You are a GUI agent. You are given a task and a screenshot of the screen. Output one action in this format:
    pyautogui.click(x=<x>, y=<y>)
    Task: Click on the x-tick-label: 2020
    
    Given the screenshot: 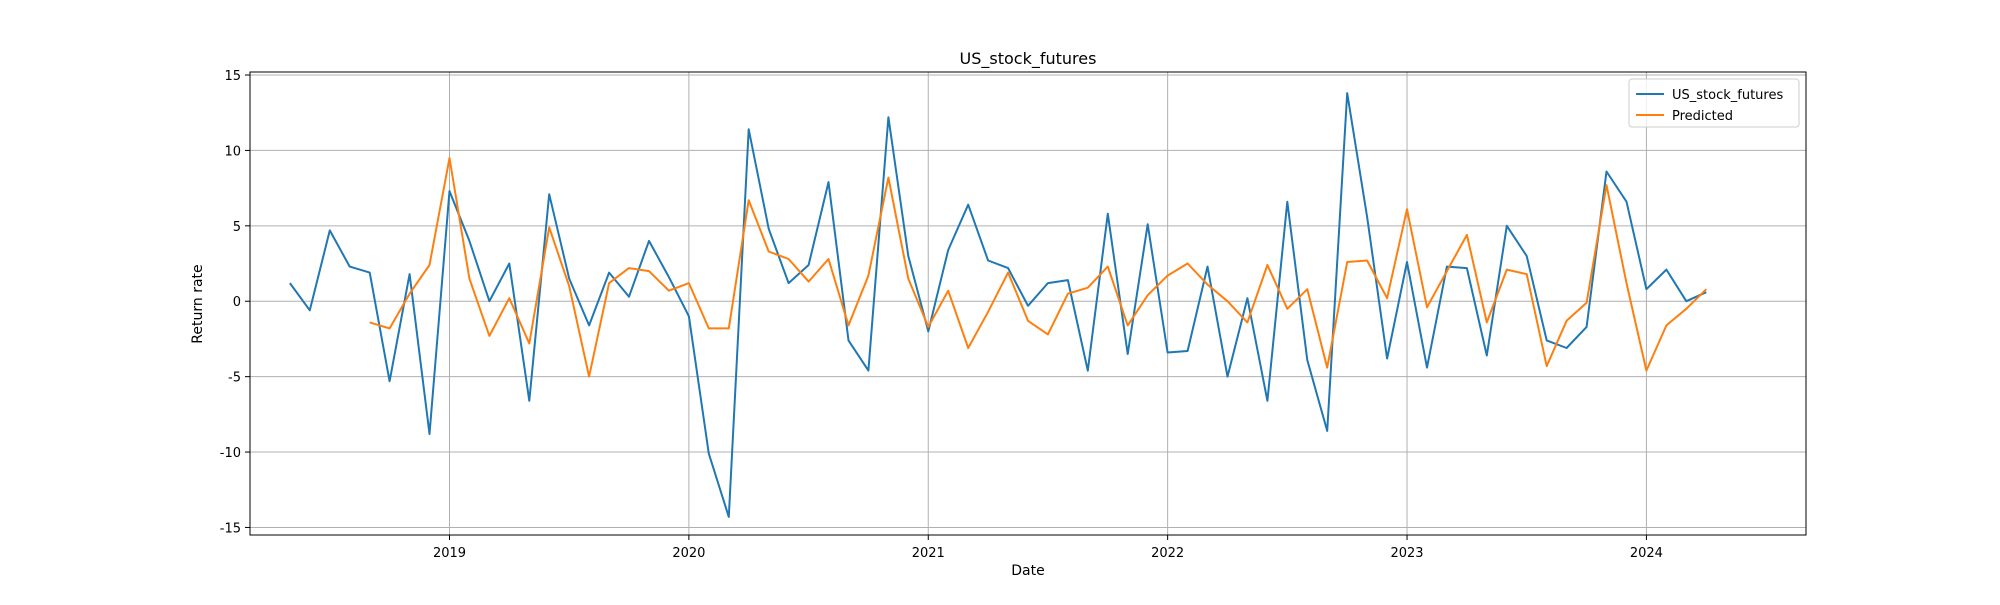 What is the action you would take?
    pyautogui.click(x=688, y=553)
    